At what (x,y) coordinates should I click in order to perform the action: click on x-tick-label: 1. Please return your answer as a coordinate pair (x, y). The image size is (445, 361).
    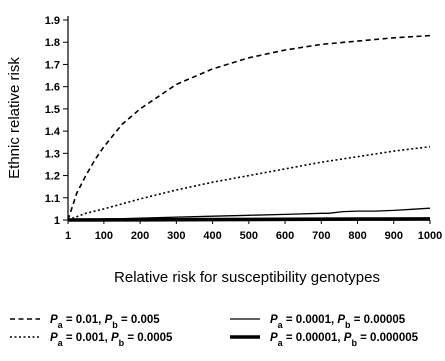
    Looking at the image, I should click on (68, 236).